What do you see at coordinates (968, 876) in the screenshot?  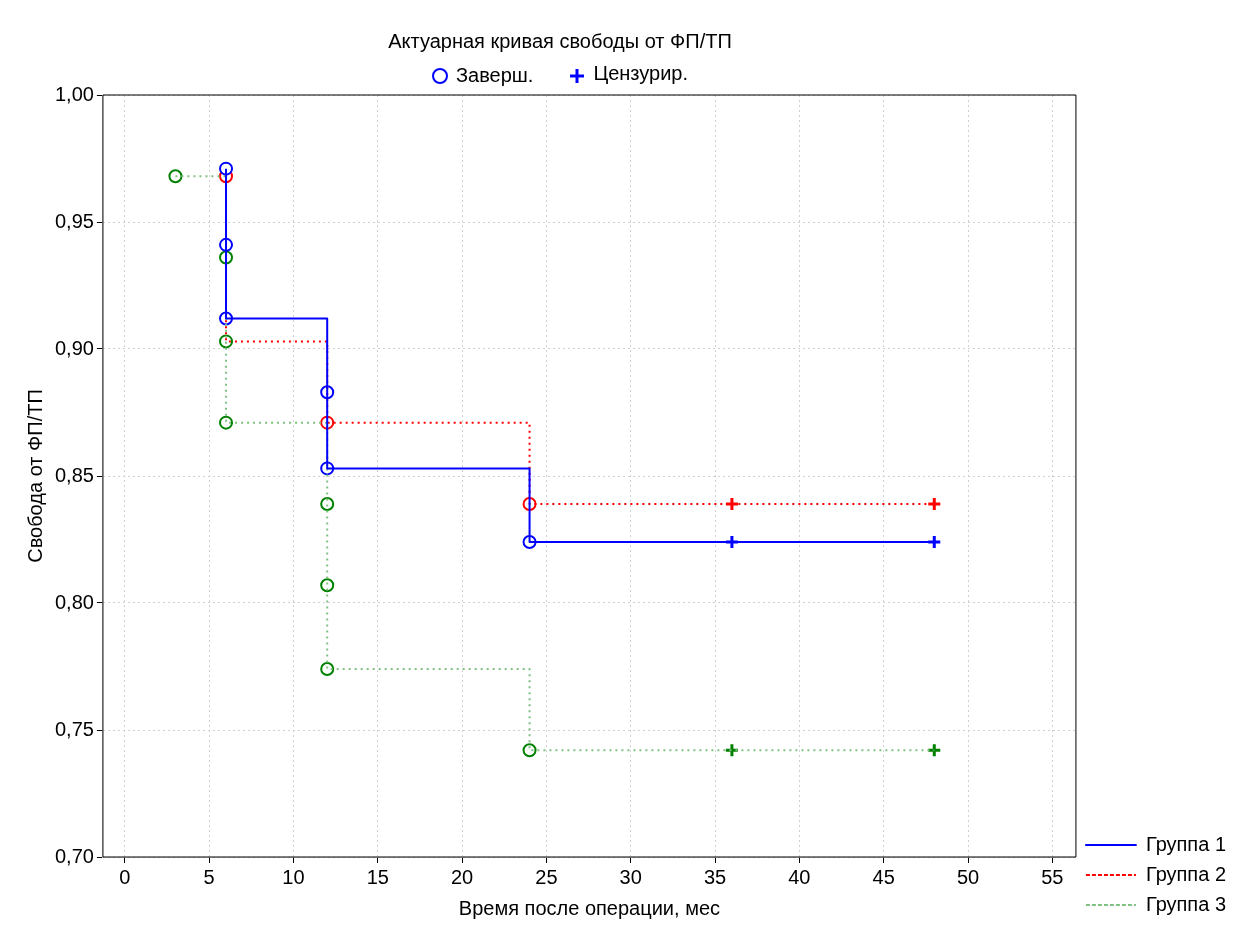 I see `x-tick-label: 50` at bounding box center [968, 876].